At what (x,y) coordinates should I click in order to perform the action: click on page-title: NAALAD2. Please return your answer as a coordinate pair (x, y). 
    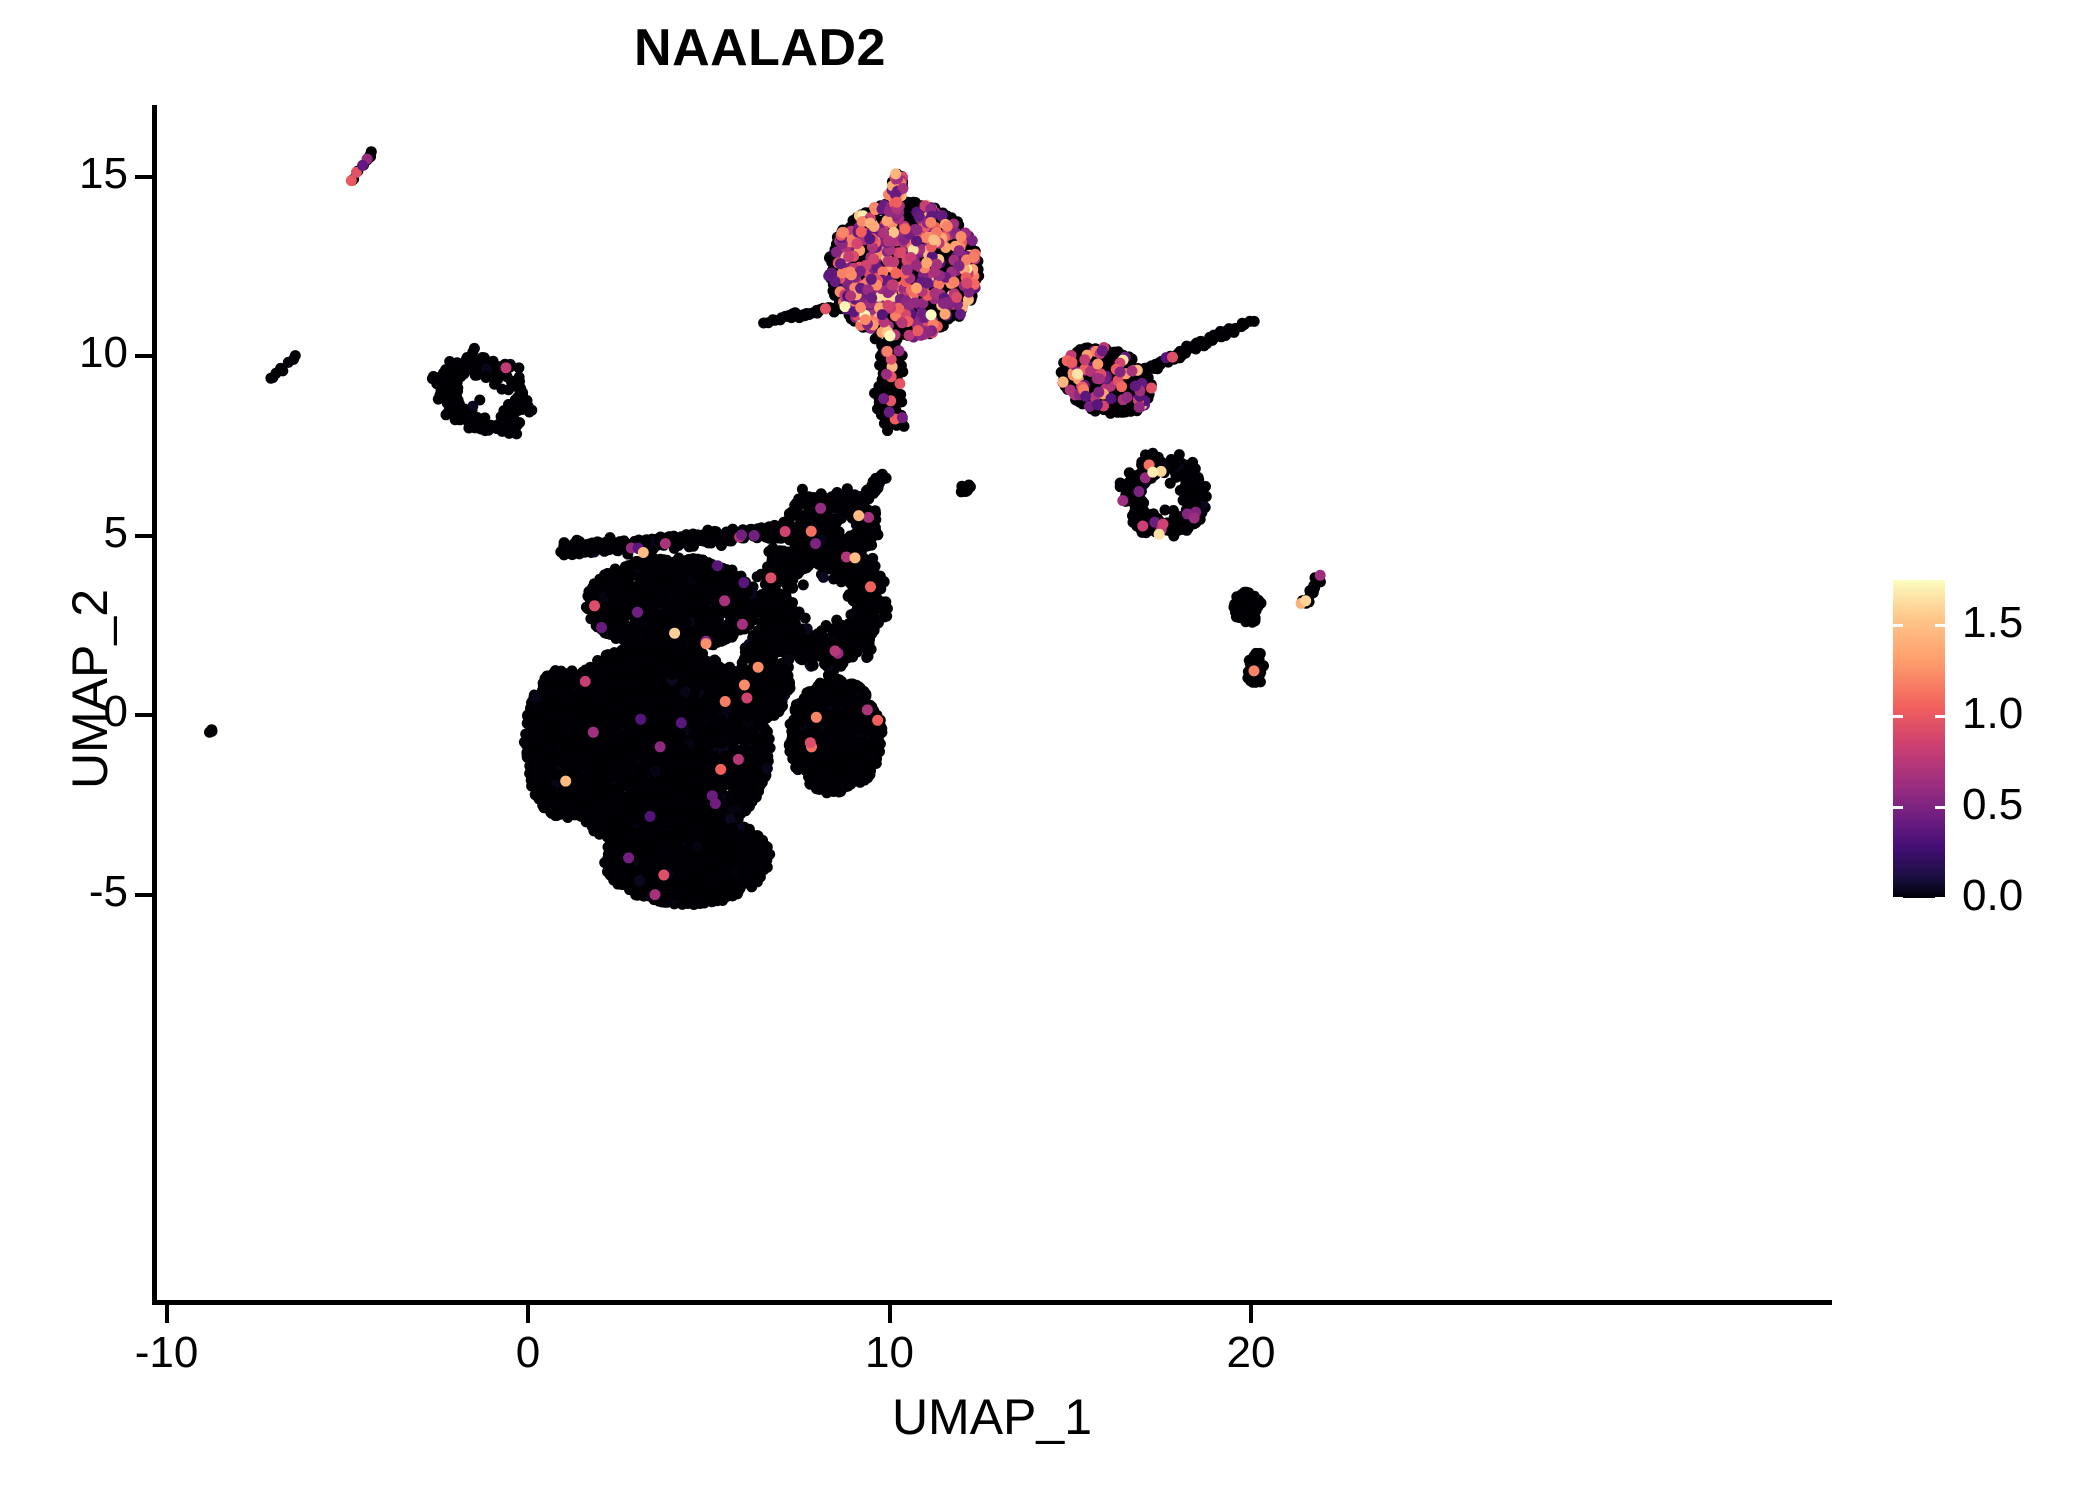
    Looking at the image, I should click on (760, 48).